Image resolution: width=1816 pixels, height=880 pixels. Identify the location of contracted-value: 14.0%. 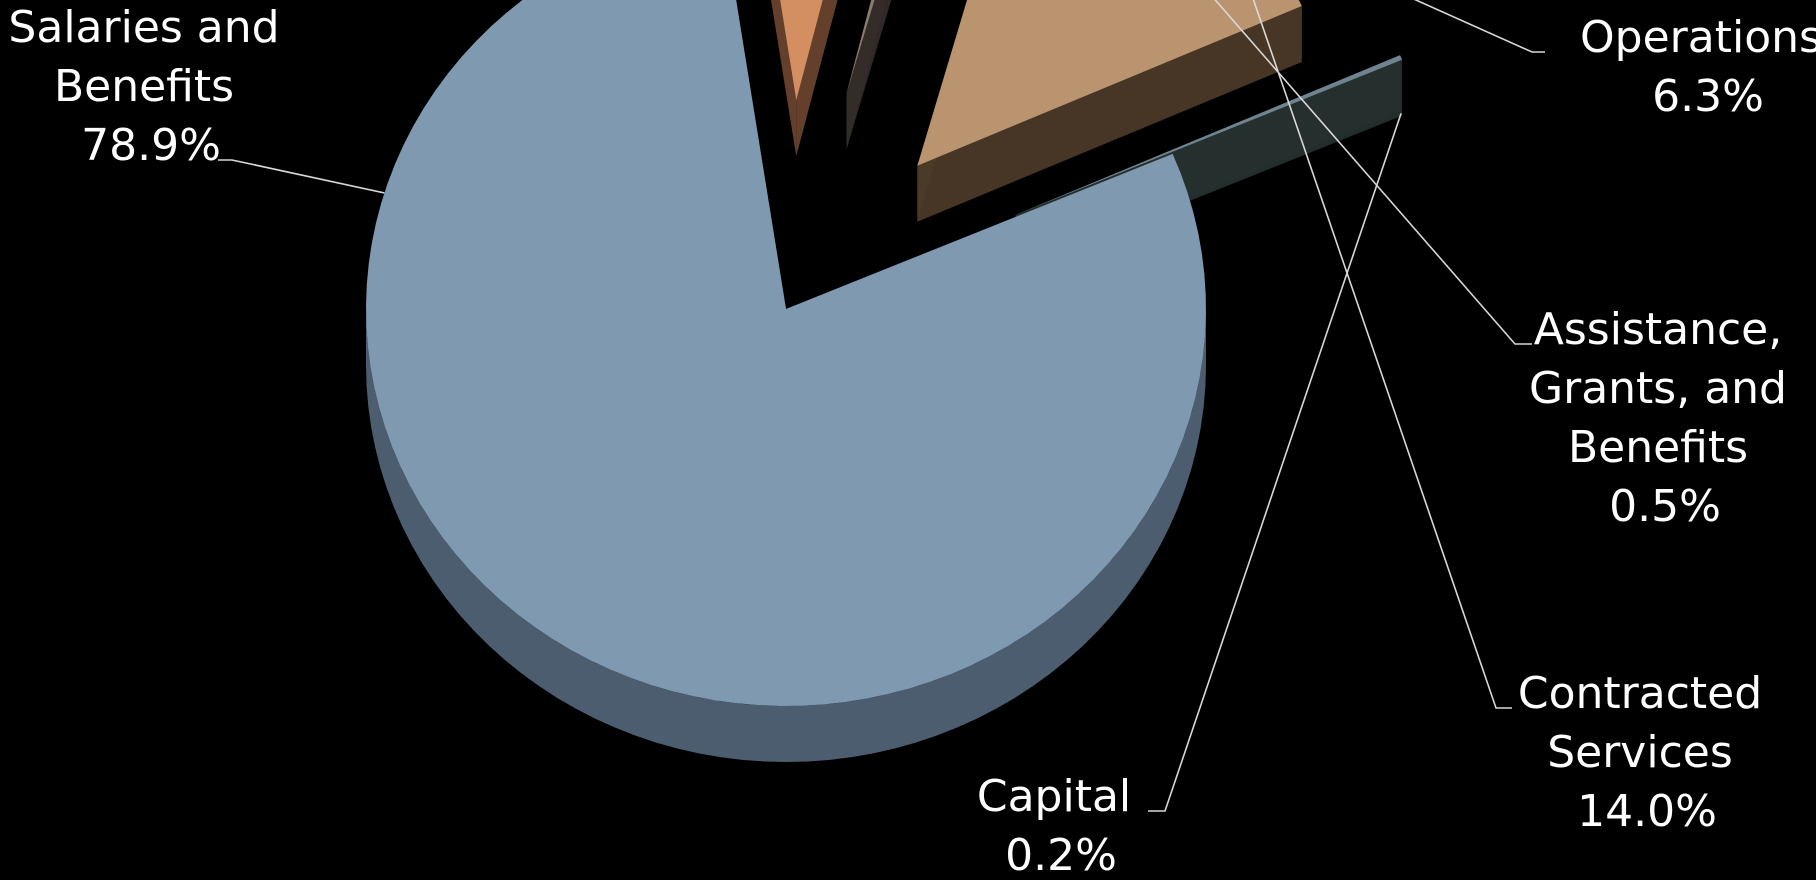
(1647, 811).